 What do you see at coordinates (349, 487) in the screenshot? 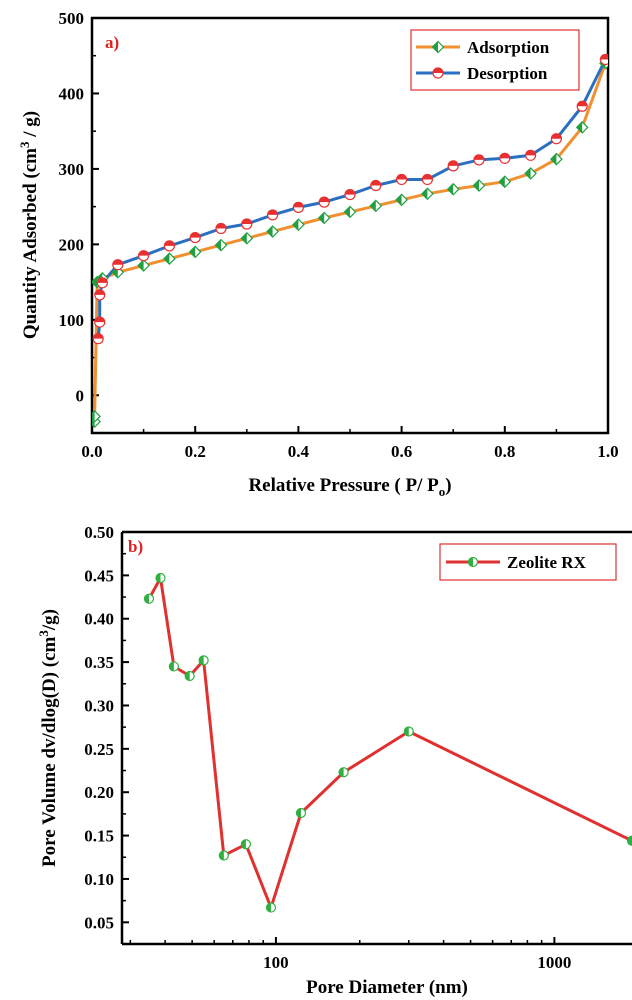
I see `x-axis-title-a: Relative Pressure ( P/ Po)` at bounding box center [349, 487].